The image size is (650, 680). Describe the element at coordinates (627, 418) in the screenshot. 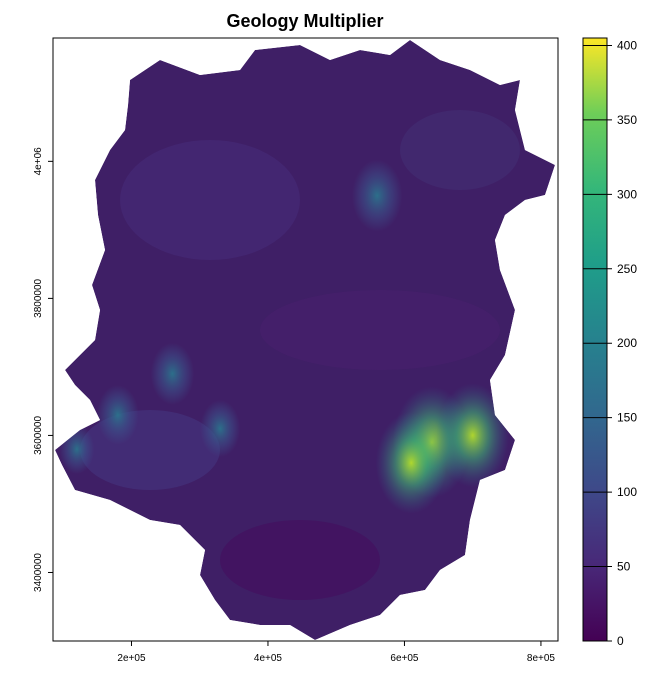

I see `colorbar-tick-label: 150` at that location.